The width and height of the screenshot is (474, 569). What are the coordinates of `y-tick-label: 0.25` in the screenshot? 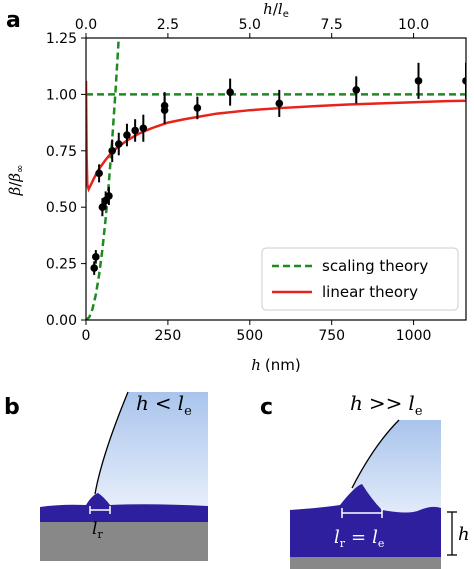 It's located at (61, 265).